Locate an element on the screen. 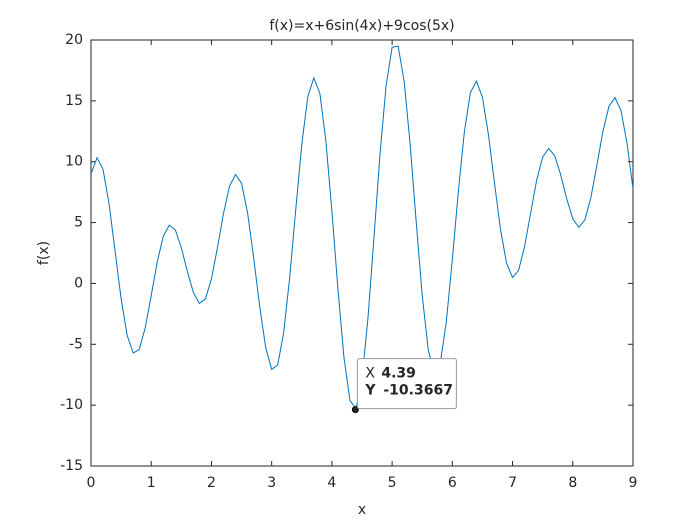 This screenshot has width=700, height=525. x-tick-label: 0 is located at coordinates (91, 483).